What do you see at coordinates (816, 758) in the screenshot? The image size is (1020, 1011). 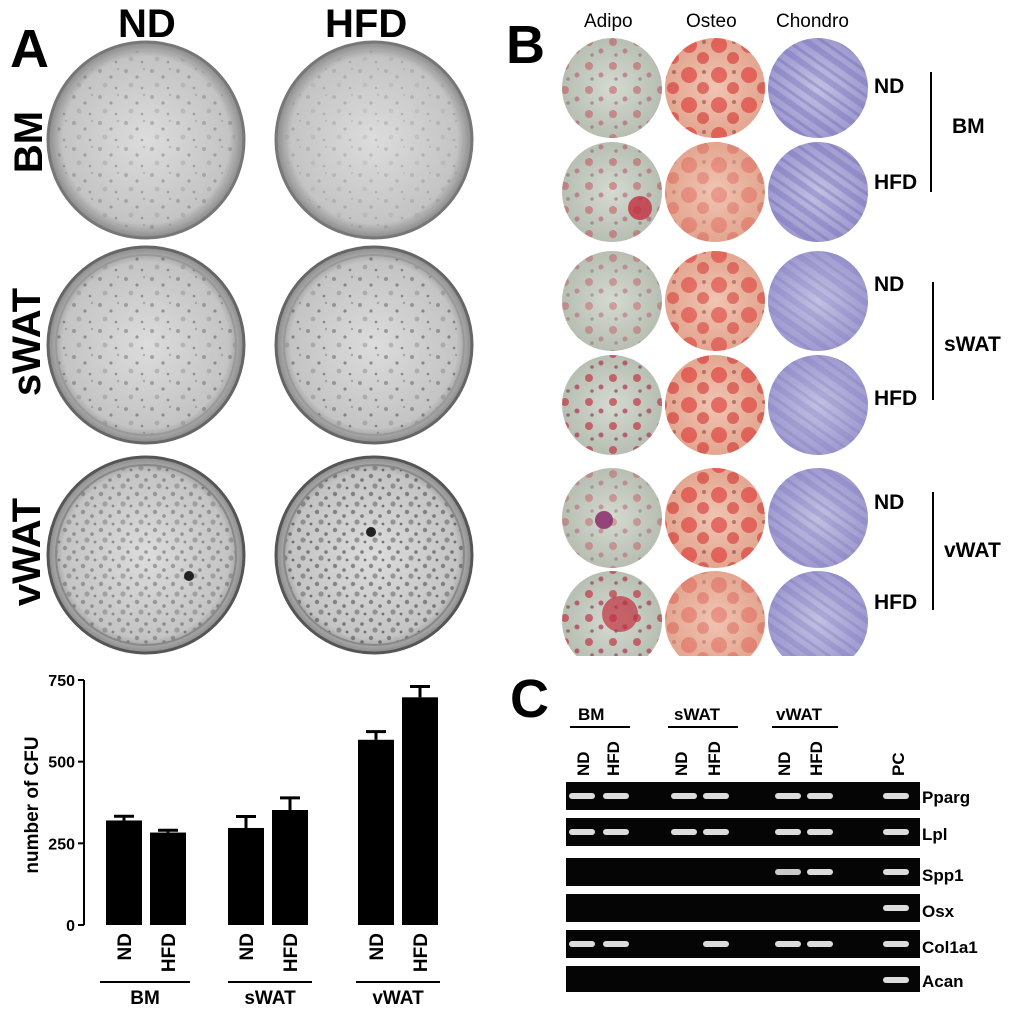 I see `lane-label-6: HFD` at bounding box center [816, 758].